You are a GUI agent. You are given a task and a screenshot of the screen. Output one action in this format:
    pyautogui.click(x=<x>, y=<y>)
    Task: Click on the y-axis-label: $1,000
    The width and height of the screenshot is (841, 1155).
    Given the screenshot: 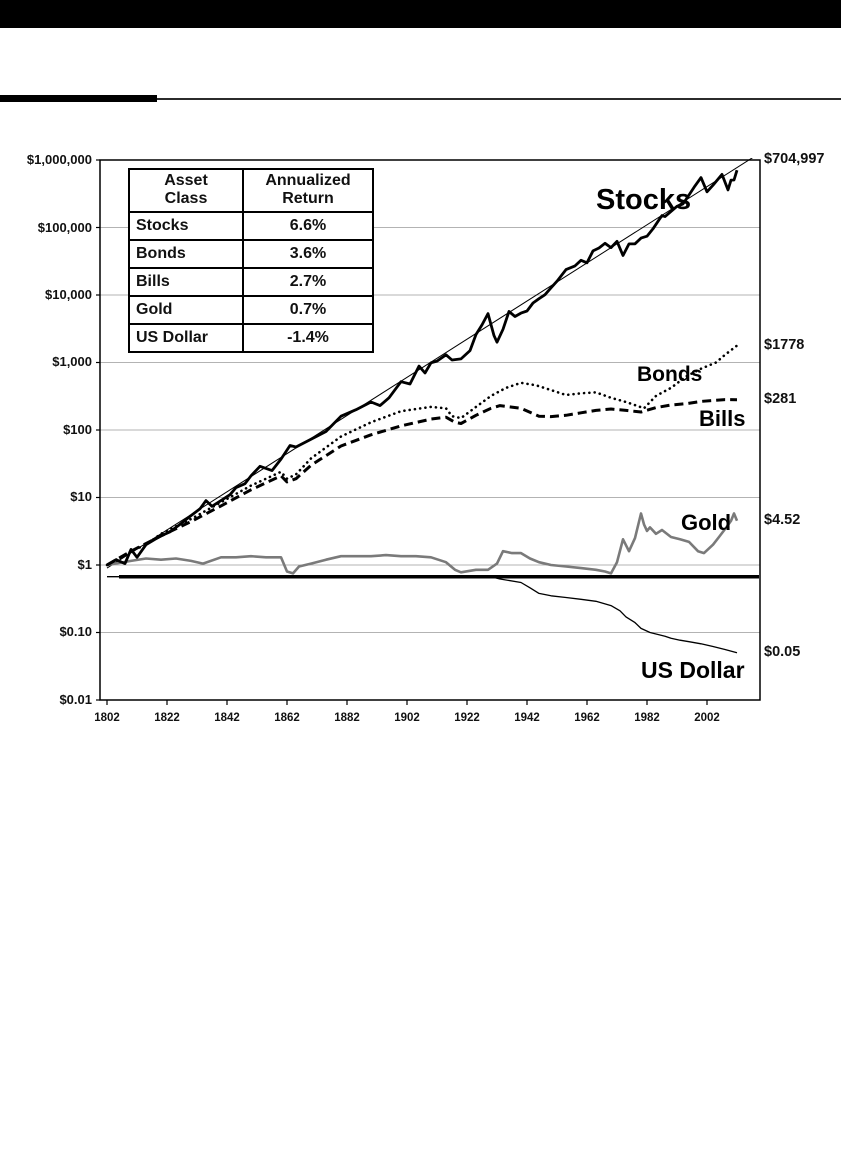 What is the action you would take?
    pyautogui.click(x=72, y=361)
    